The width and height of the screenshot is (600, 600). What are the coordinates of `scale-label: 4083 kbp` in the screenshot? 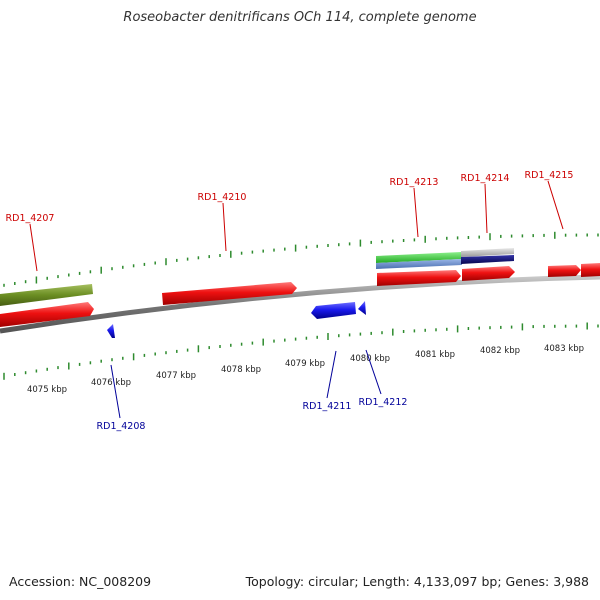 It's located at (564, 349).